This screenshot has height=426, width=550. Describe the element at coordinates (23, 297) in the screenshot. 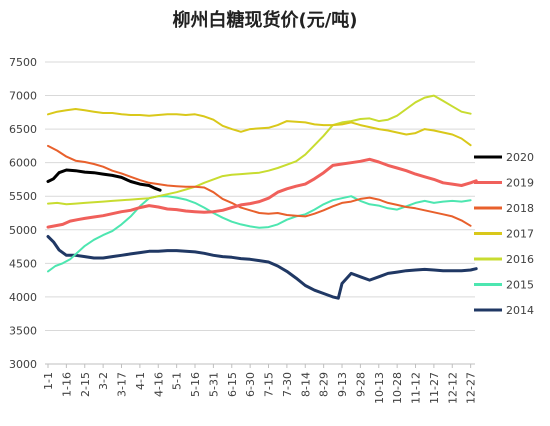

I see `y-tick-label: 4000` at that location.